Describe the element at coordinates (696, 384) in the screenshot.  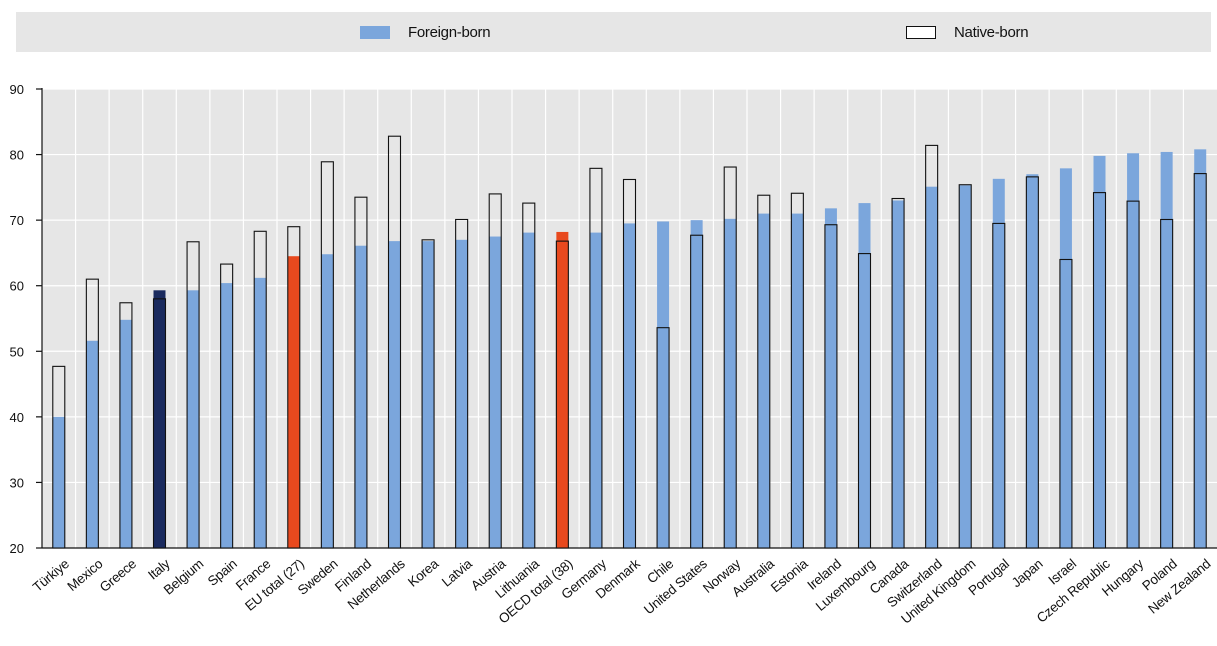
I see `bar-foreign-born-united-states` at that location.